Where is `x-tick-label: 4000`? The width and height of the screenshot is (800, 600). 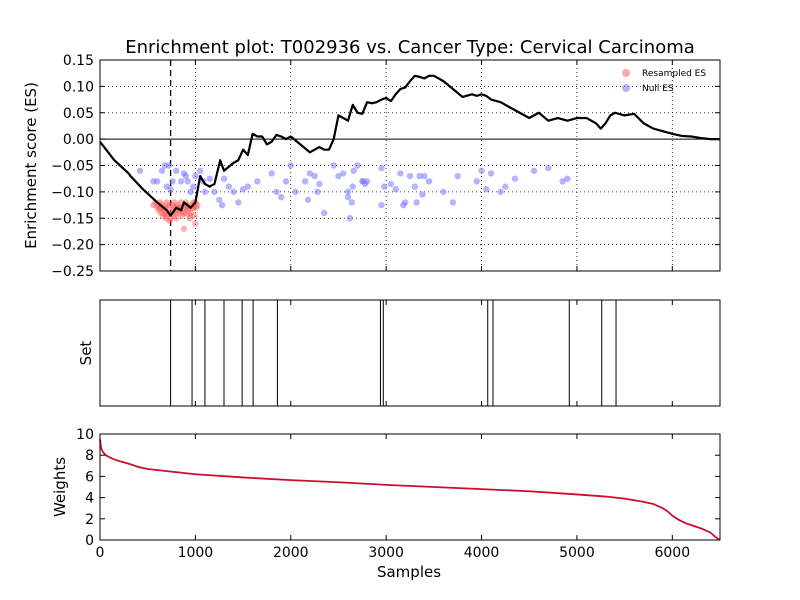 x-tick-label: 4000 is located at coordinates (482, 553).